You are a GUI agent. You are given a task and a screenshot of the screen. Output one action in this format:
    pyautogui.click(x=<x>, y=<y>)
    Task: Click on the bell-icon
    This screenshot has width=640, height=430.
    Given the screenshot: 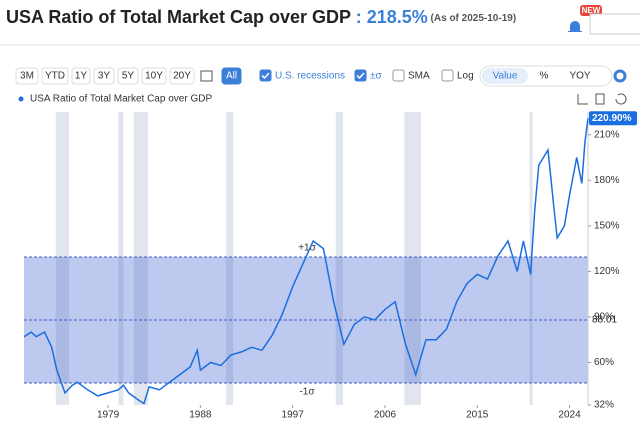 What is the action you would take?
    pyautogui.click(x=575, y=26)
    